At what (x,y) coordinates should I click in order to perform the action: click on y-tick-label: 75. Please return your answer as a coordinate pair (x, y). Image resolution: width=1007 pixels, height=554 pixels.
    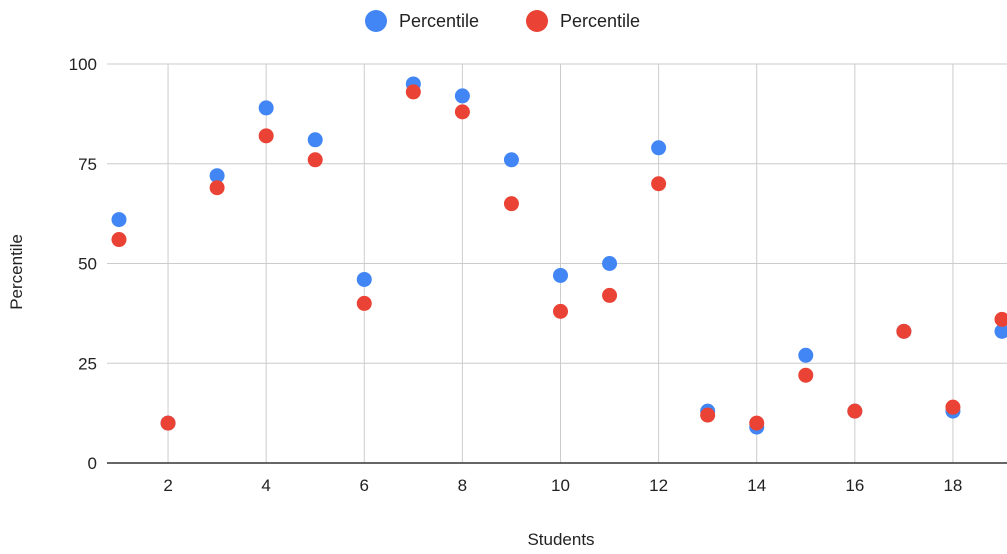
    Looking at the image, I should click on (87, 164).